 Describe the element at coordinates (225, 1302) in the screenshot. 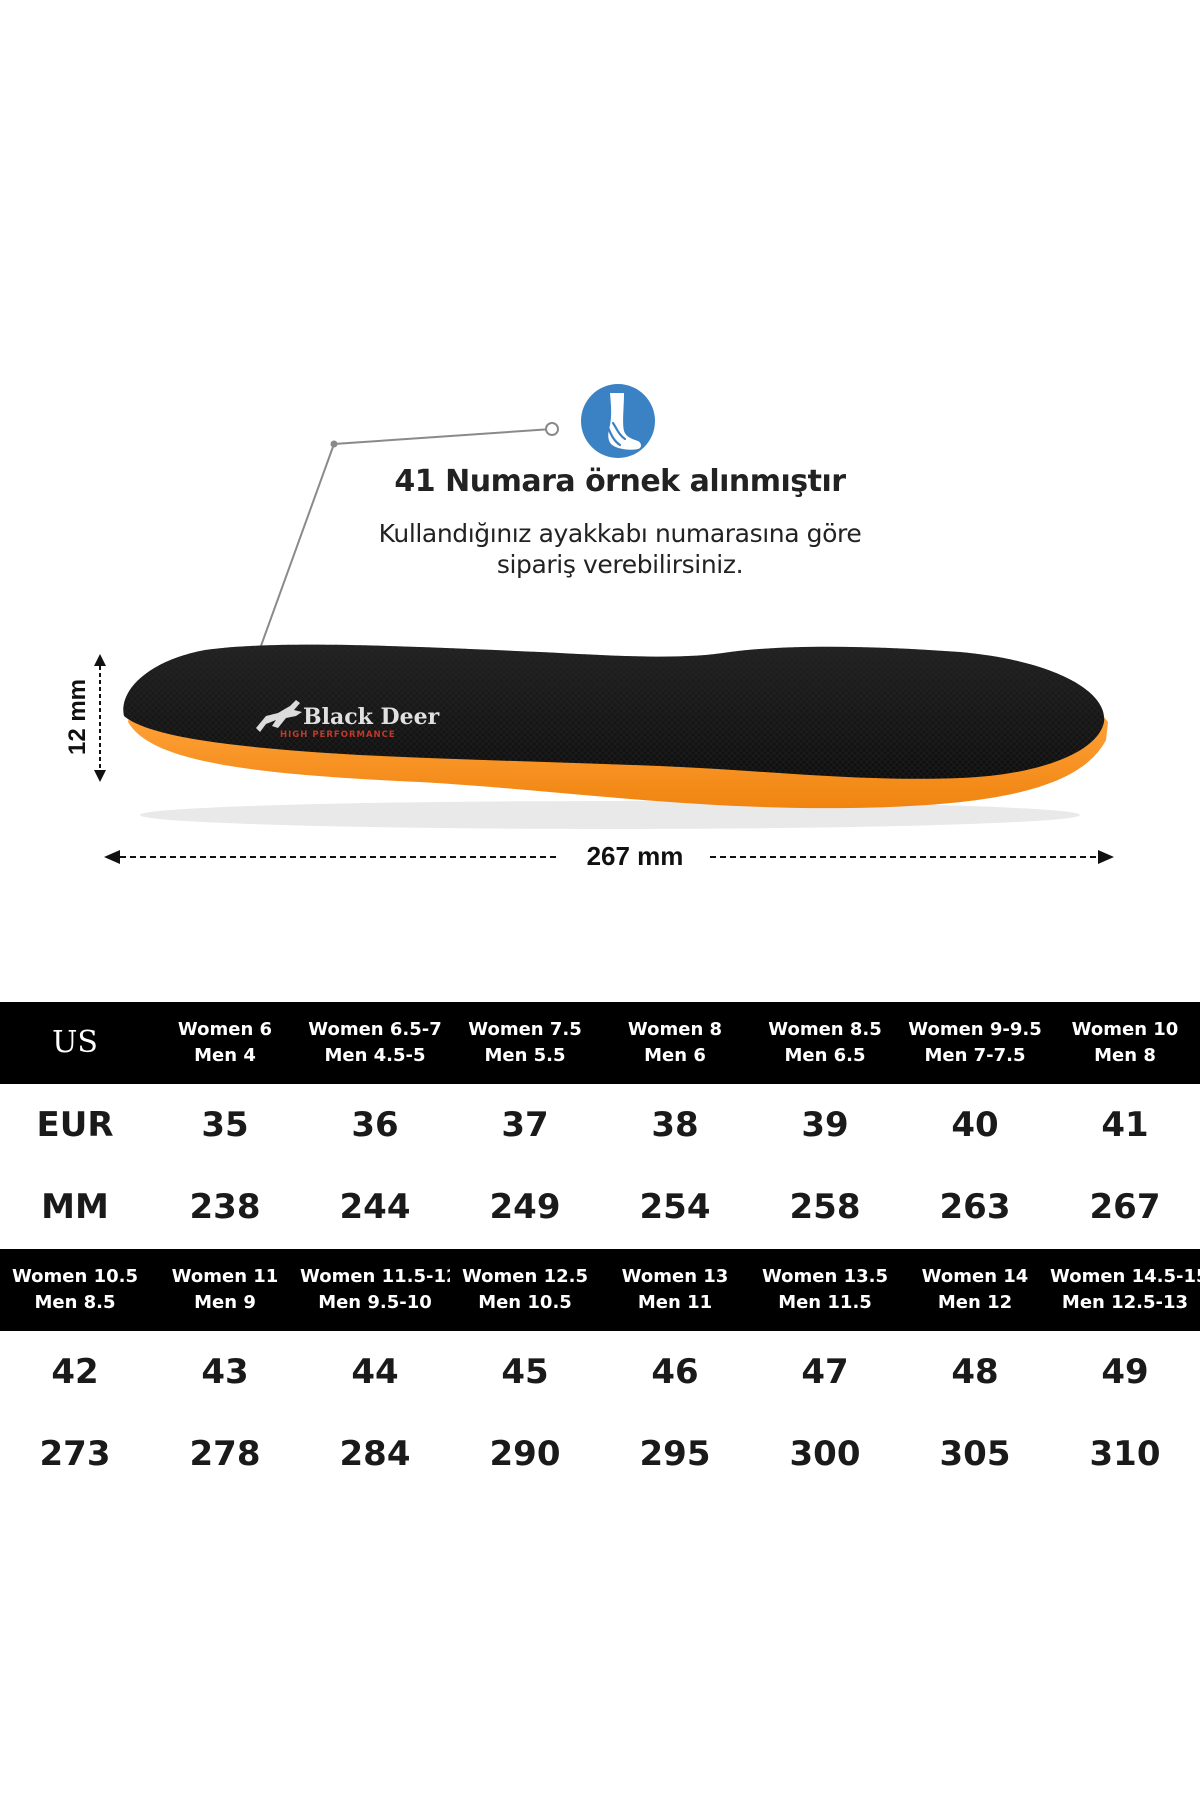

I see `men-size: Men 9` at that location.